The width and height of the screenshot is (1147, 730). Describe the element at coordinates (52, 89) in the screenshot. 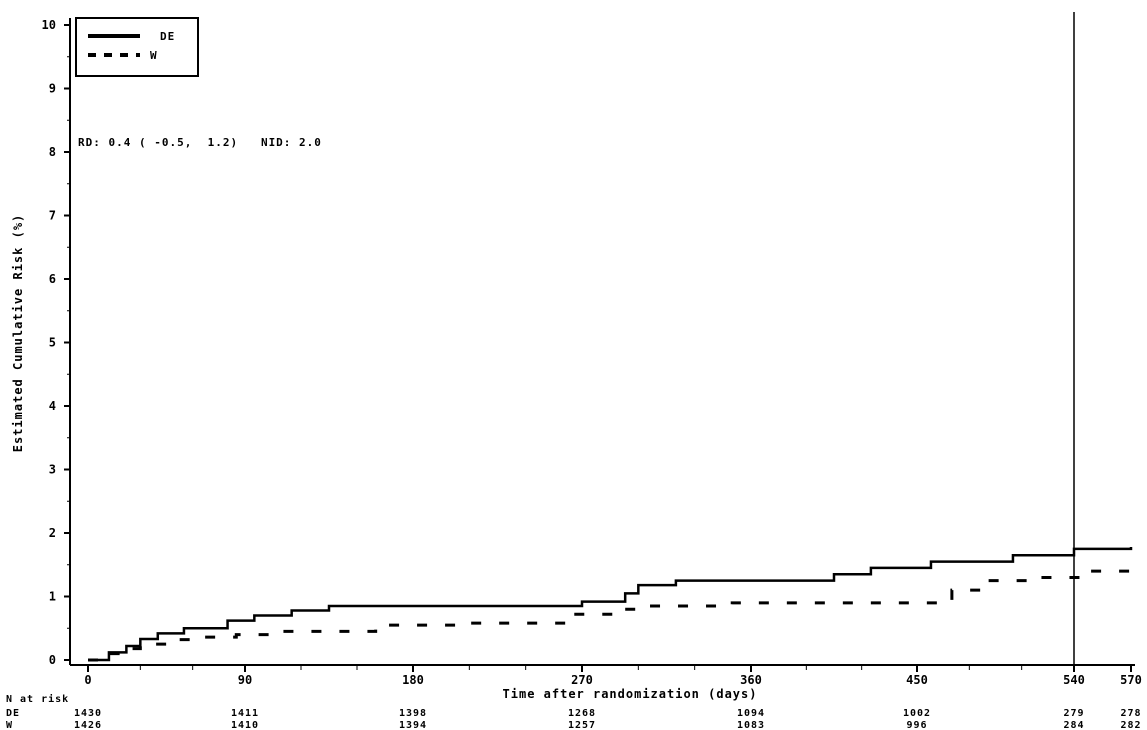

I see `y-tick-label: 9` at that location.